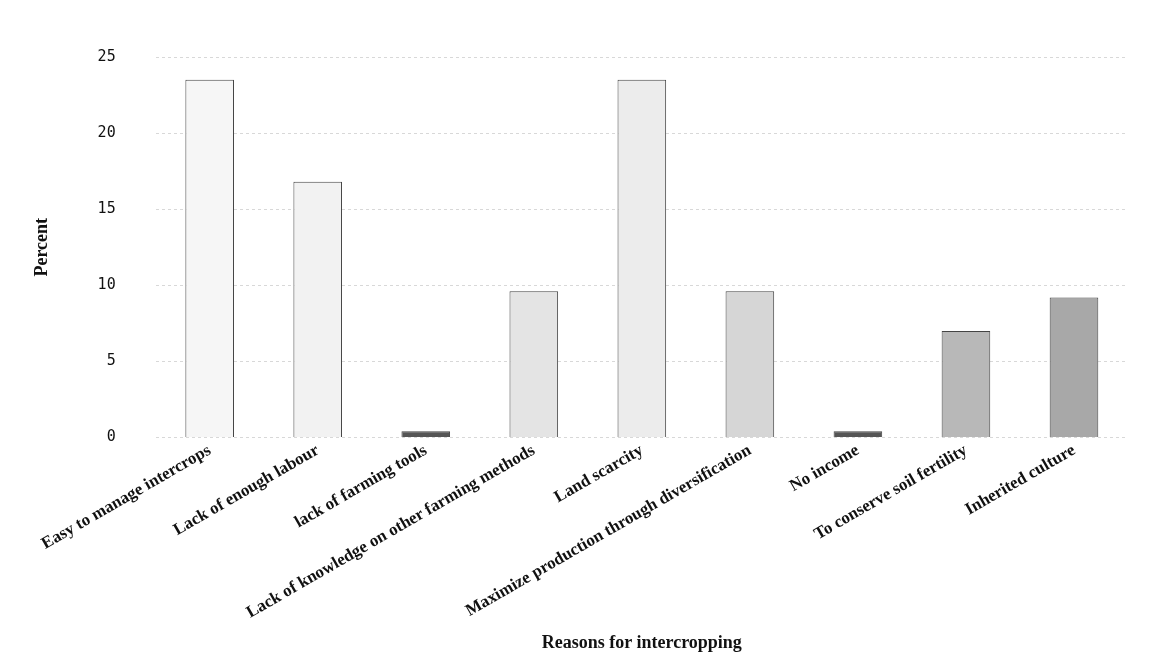 The width and height of the screenshot is (1170, 672). Describe the element at coordinates (111, 360) in the screenshot. I see `y-tick-label: 5` at that location.